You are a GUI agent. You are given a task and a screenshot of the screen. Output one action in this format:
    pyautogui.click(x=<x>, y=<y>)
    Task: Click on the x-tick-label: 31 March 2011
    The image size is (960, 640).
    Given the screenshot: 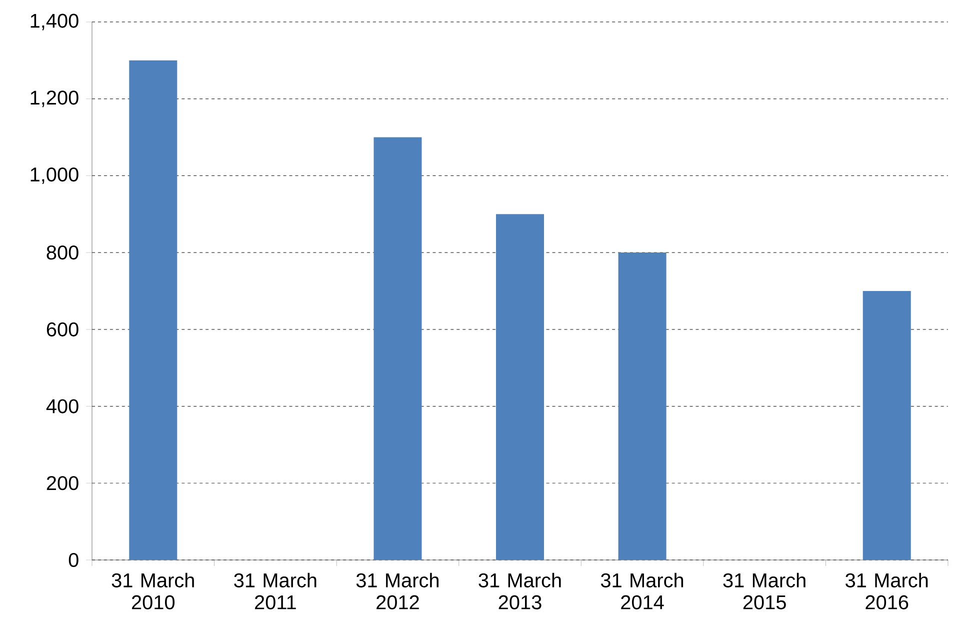 What is the action you would take?
    pyautogui.click(x=275, y=591)
    